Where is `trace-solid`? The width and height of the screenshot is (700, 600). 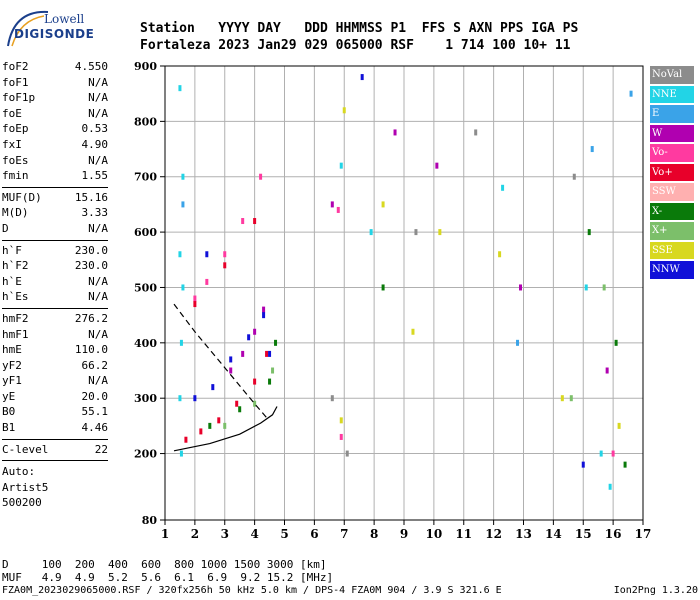 trace-solid is located at coordinates (225, 429).